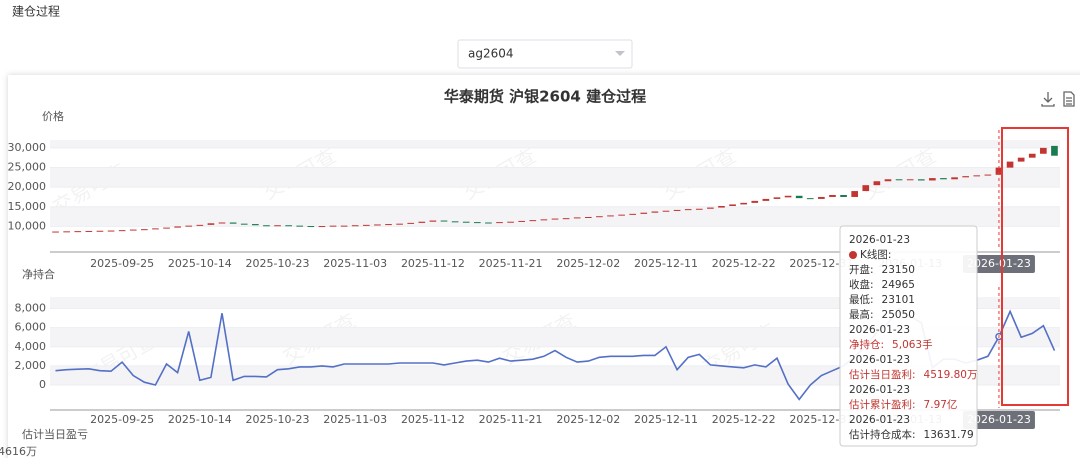 The height and width of the screenshot is (462, 1080). I want to click on tooltip-value: 5,063手, so click(912, 344).